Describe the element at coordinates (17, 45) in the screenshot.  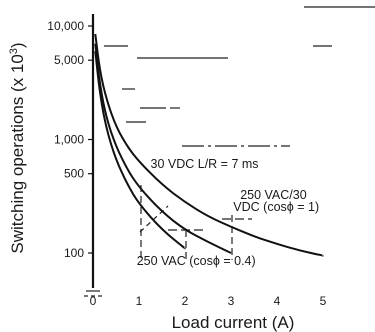
I see `y-axis-title-end: )` at that location.